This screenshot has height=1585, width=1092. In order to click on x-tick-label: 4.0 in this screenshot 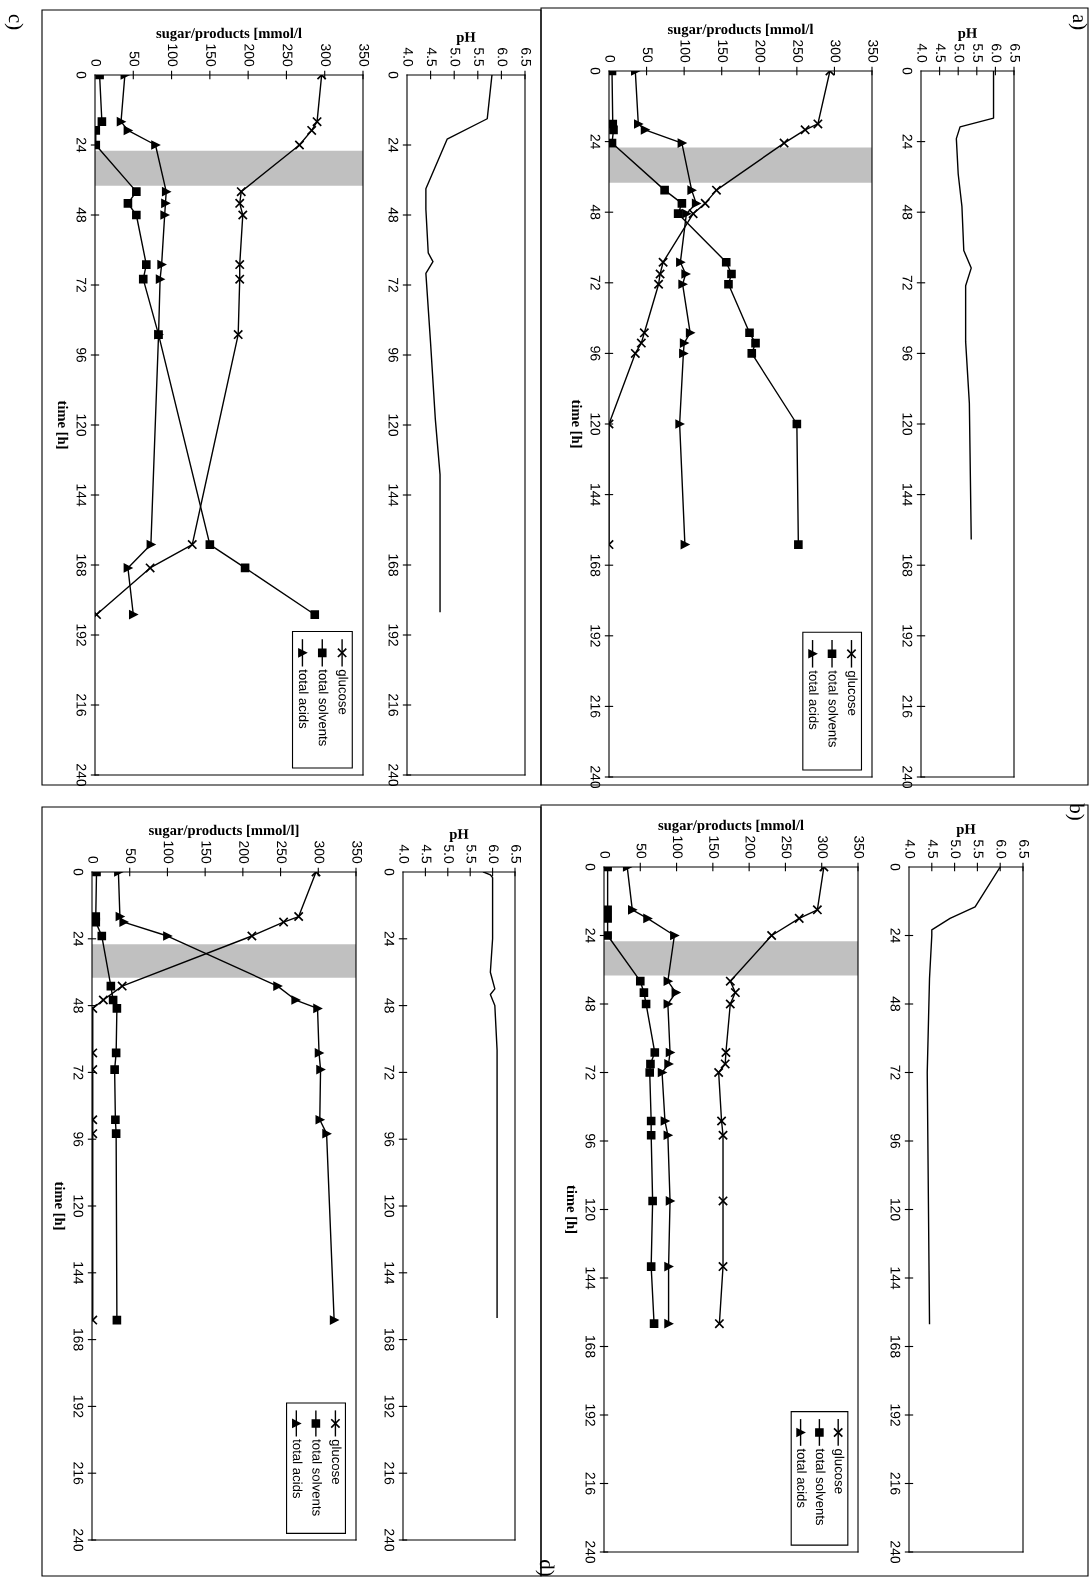, I will do `click(404, 854)`.